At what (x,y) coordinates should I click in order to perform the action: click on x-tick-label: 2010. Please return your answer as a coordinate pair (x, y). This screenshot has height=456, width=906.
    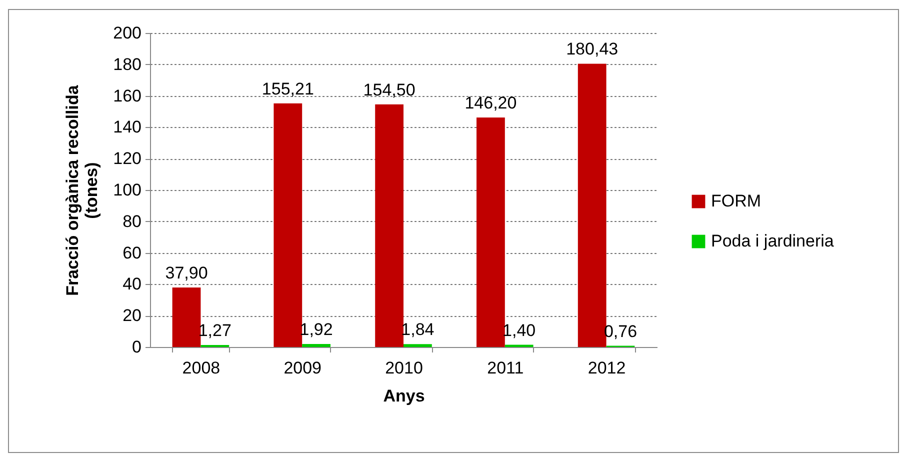
    Looking at the image, I should click on (404, 368).